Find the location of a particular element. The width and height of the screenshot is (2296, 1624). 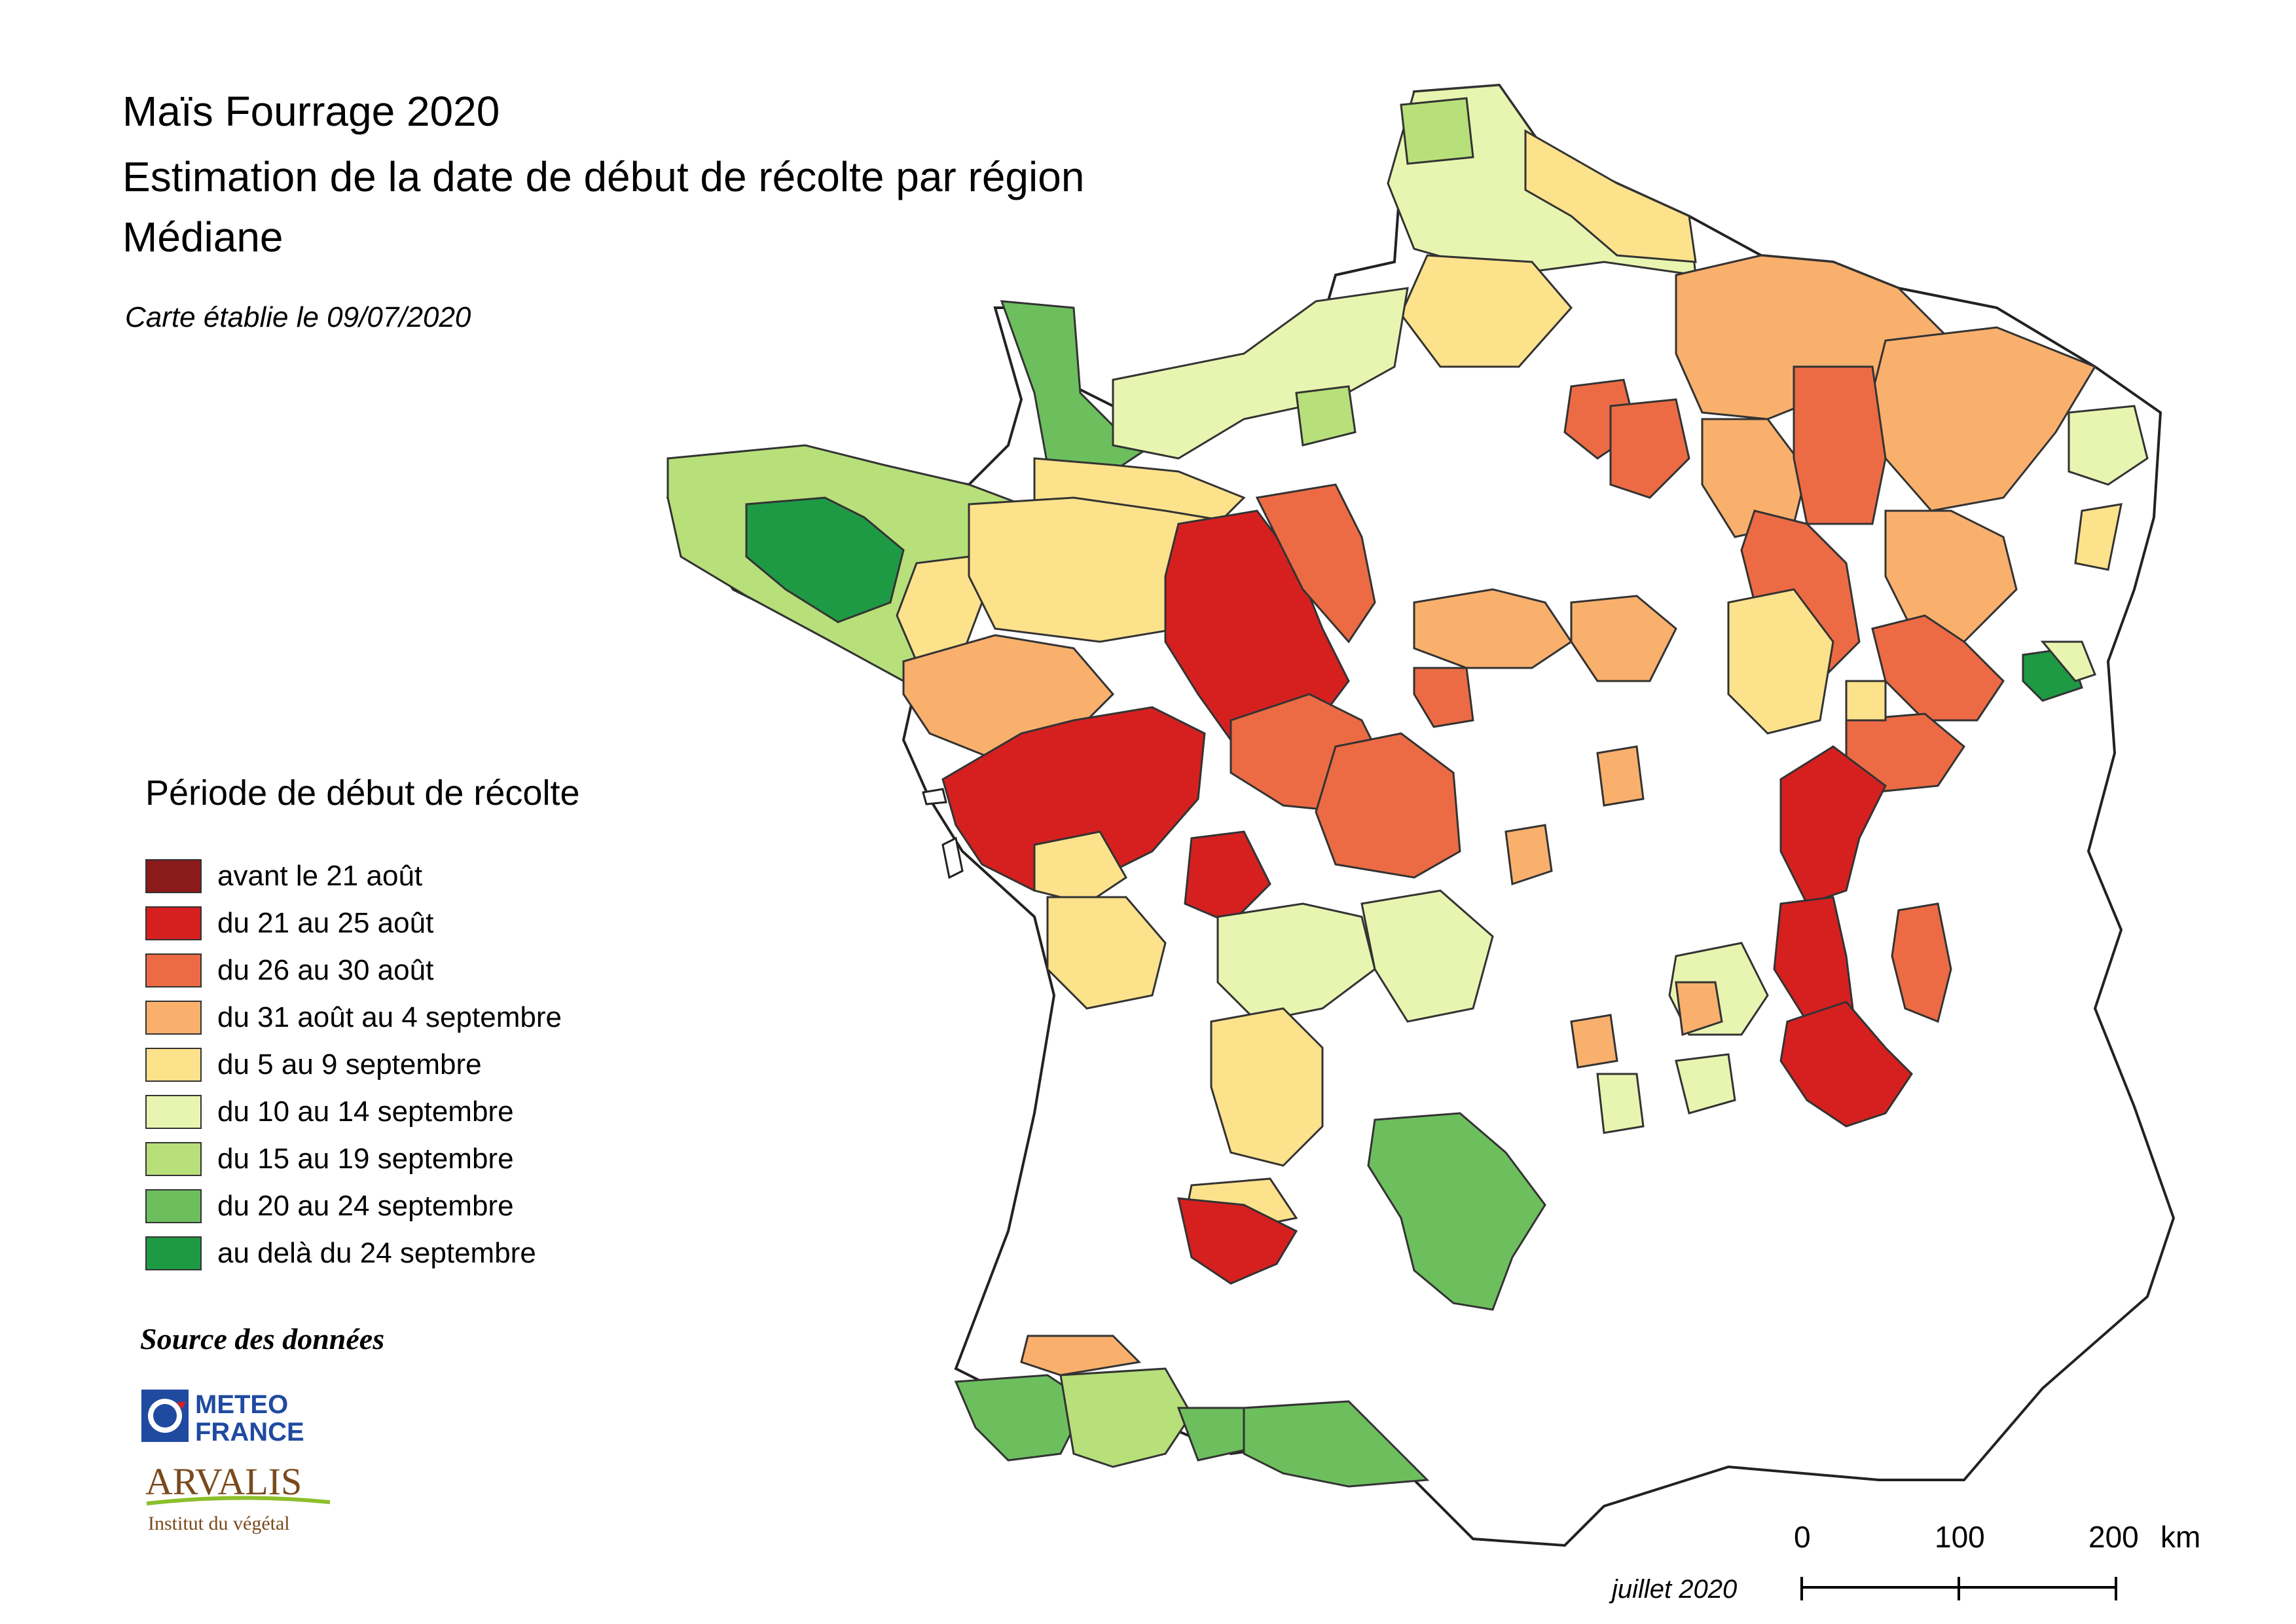

arvalis-logo: ARVALIS Institut du végétal is located at coordinates (238, 1497).